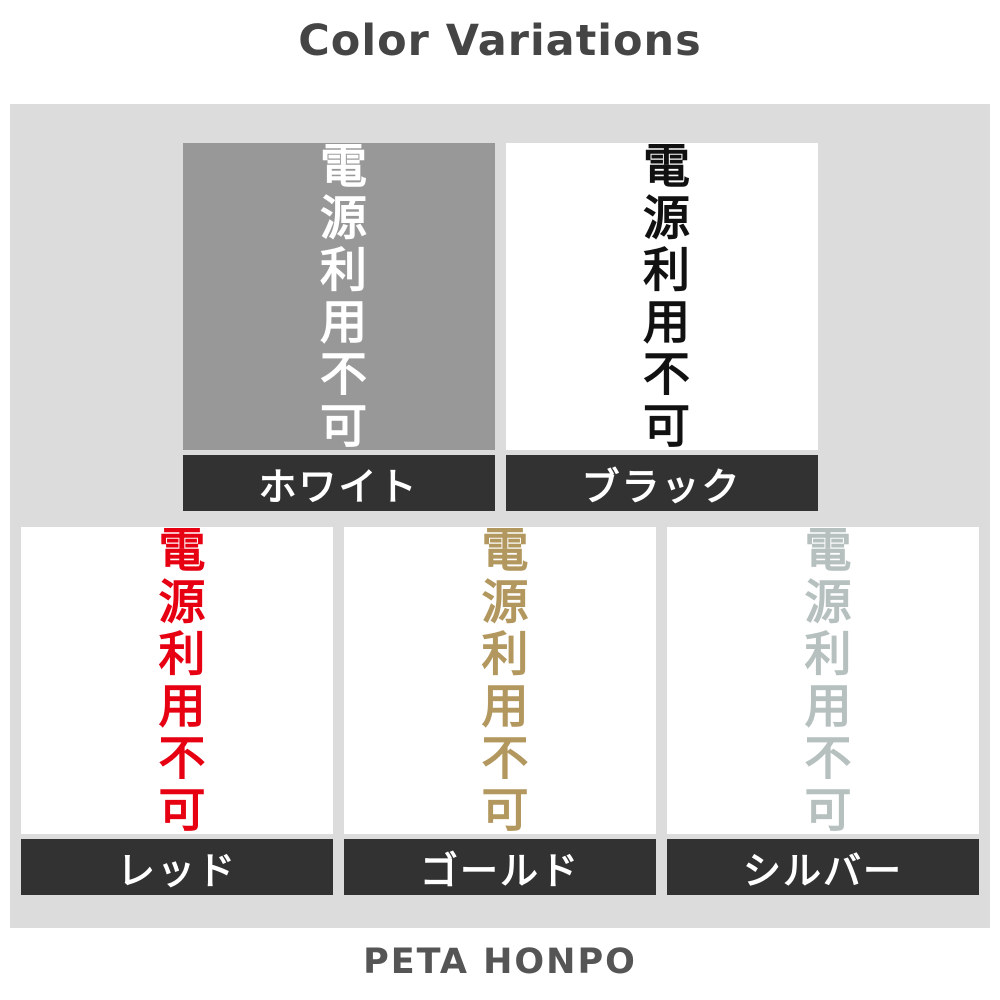 The height and width of the screenshot is (1000, 1000). What do you see at coordinates (338, 486) in the screenshot?
I see `color-label-text: ホワイト` at bounding box center [338, 486].